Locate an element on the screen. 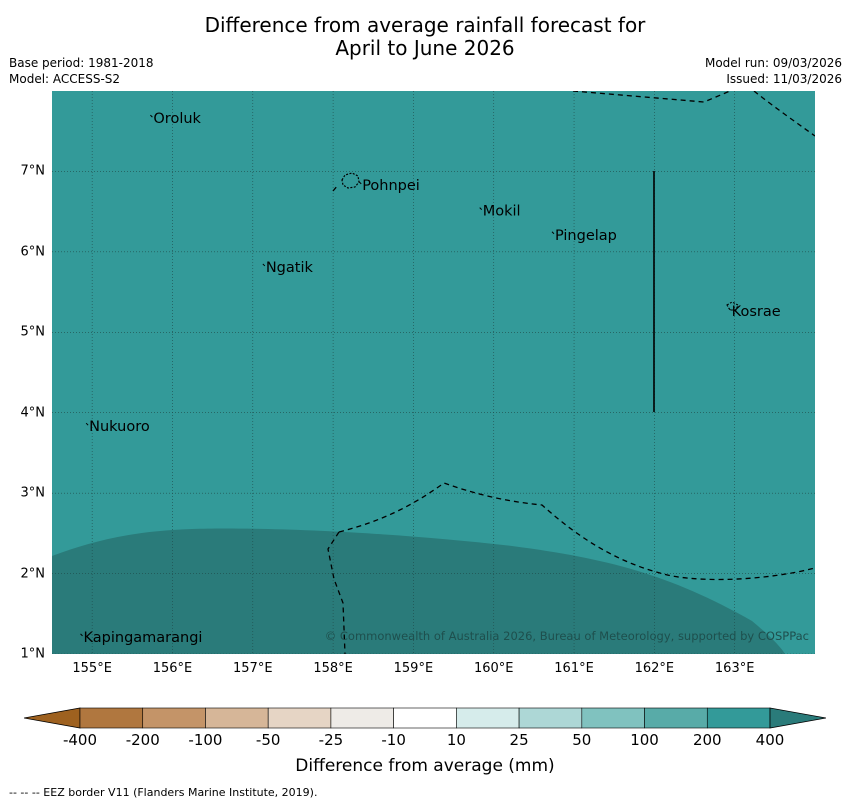 Image resolution: width=850 pixels, height=804 pixels. colorbar-extend-low is located at coordinates (52, 718).